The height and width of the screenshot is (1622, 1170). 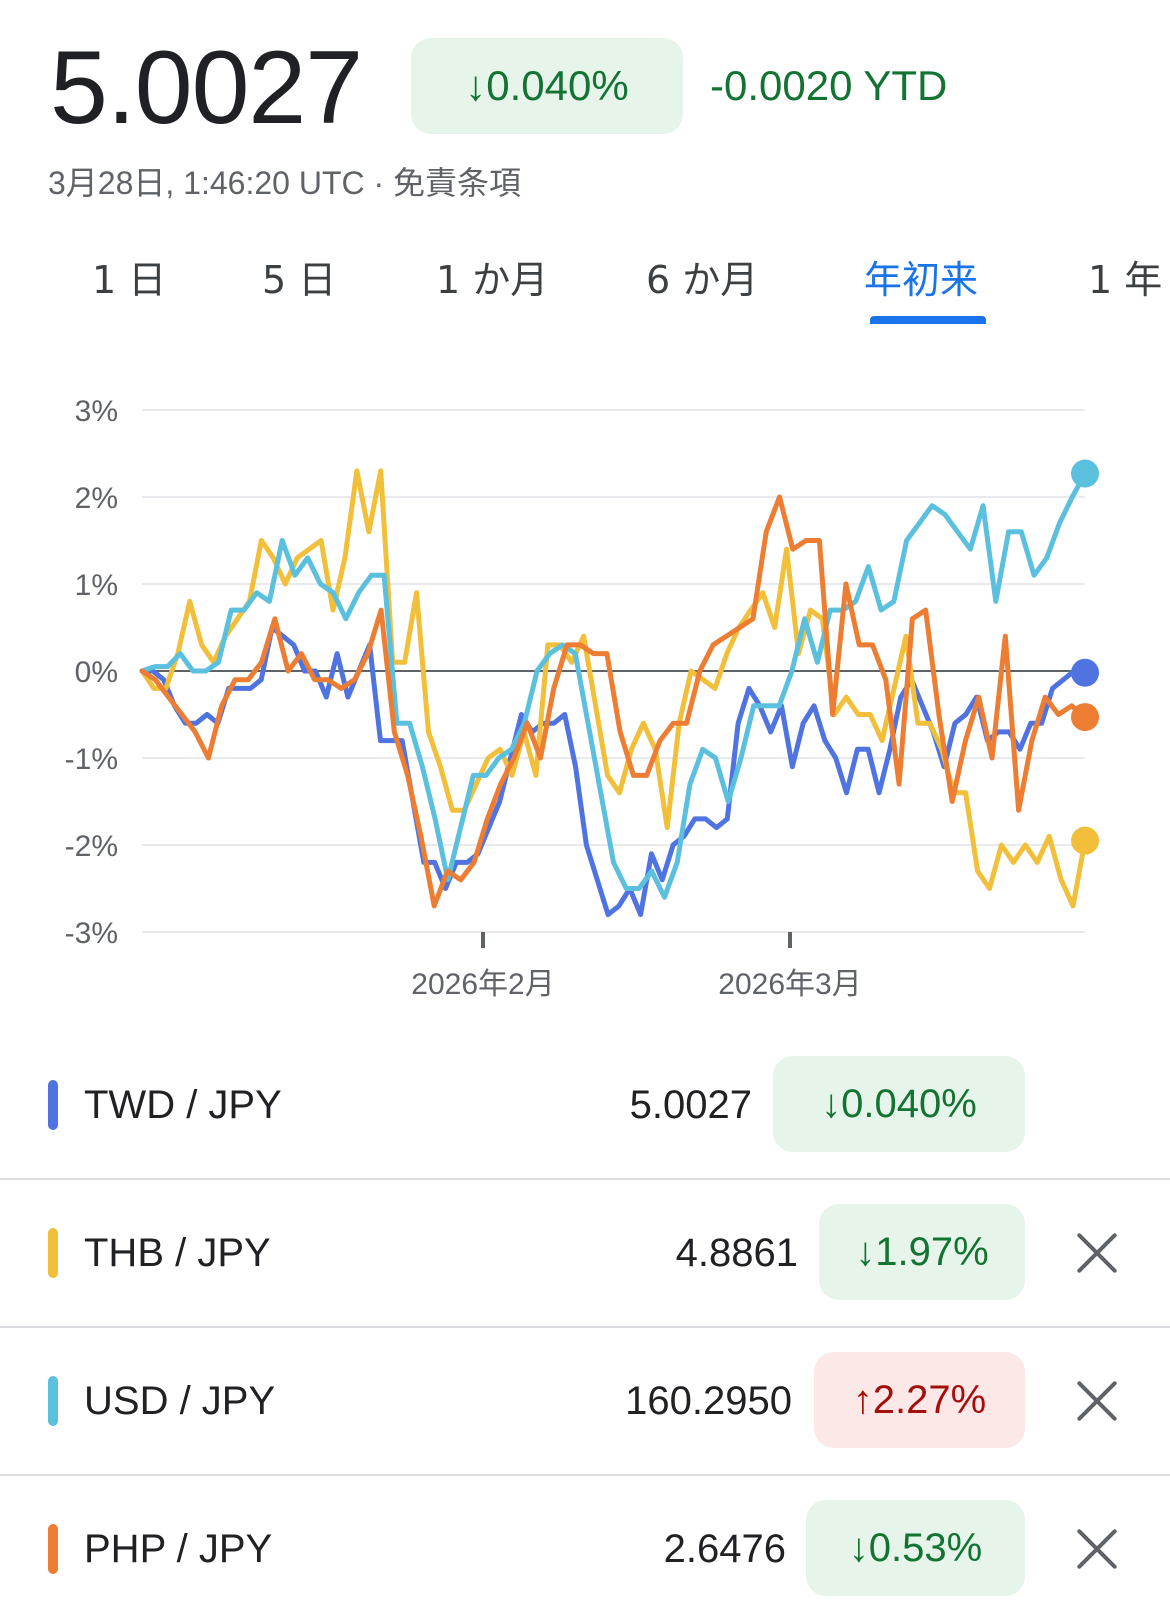 What do you see at coordinates (585, 1549) in the screenshot?
I see `list-item: PHP / JPY 2.6476 ↓0.53%` at bounding box center [585, 1549].